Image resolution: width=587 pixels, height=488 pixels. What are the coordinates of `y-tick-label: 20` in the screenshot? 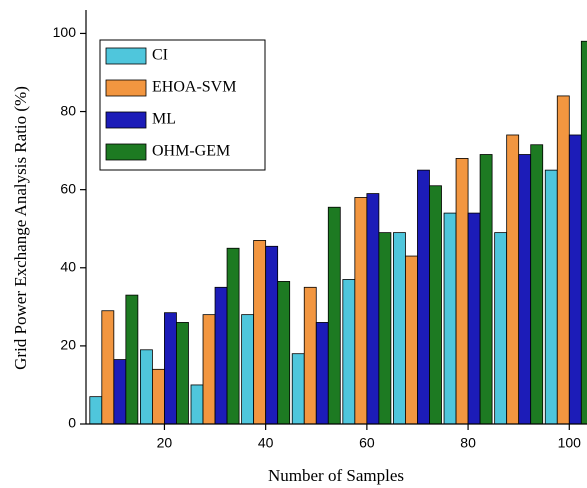 It's located at (68, 345).